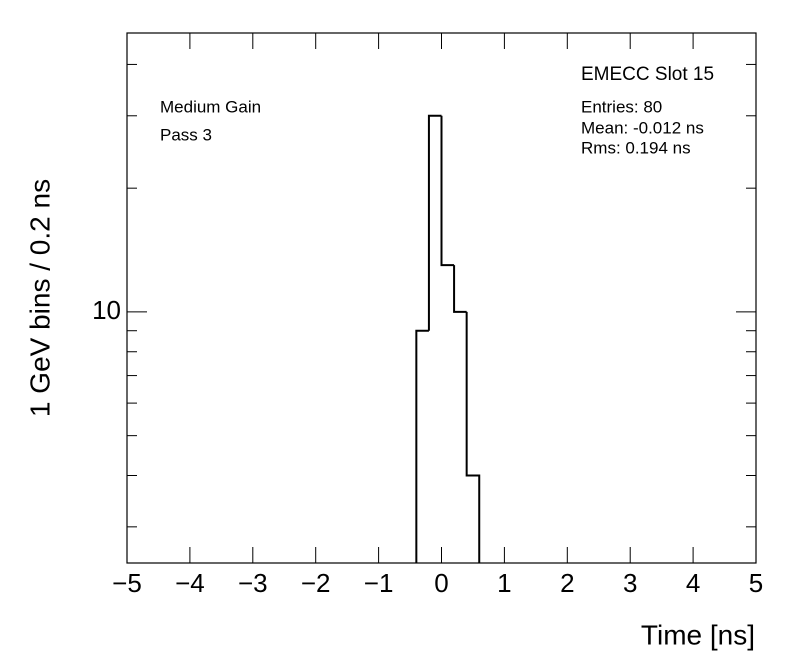 This screenshot has width=796, height=672. Describe the element at coordinates (190, 583) in the screenshot. I see `x-tick-label: −4` at that location.